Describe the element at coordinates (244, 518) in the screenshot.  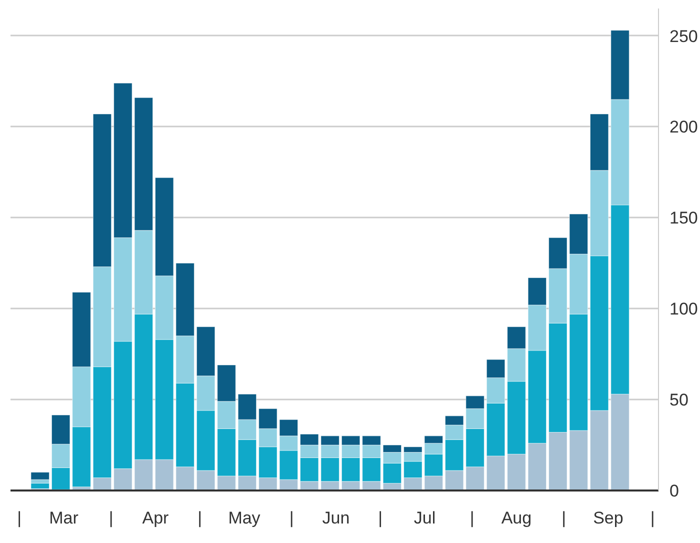
I see `x-tick-label: May` at that location.